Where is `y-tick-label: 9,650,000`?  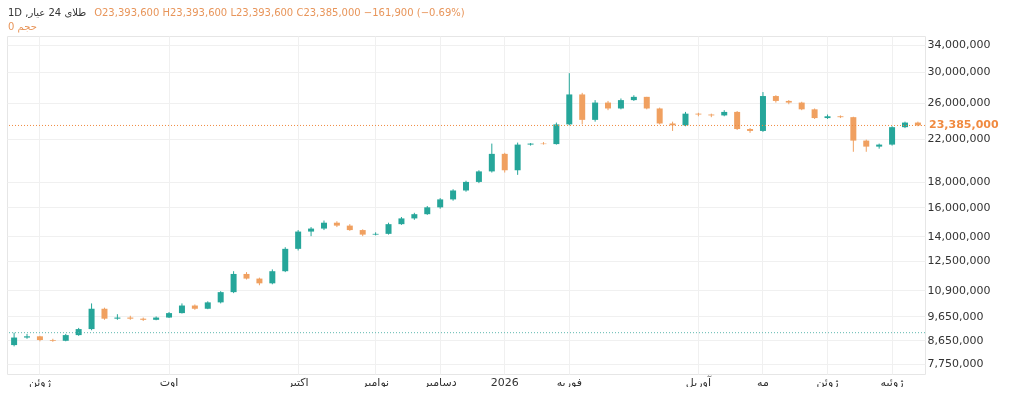 y-tick-label: 9,650,000 is located at coordinates (955, 316).